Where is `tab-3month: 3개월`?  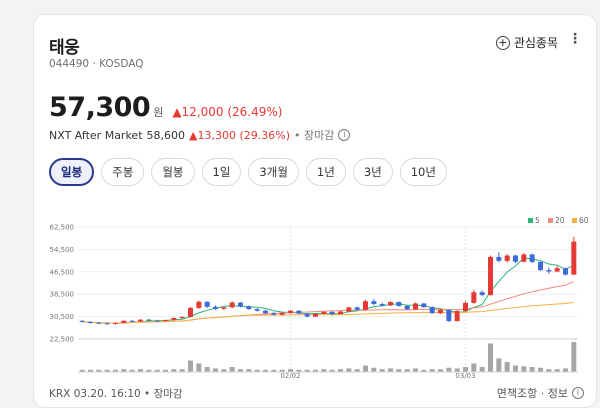 tab-3month: 3개월 is located at coordinates (273, 172).